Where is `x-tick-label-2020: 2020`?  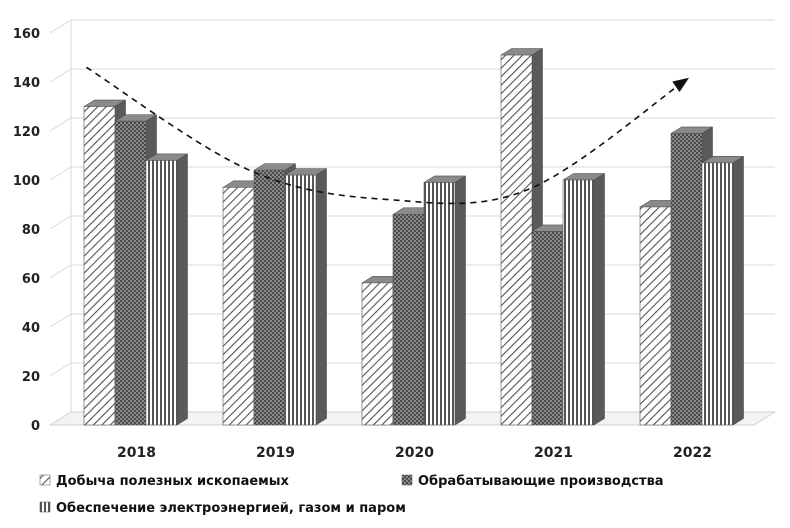
x-tick-label-2020: 2020 is located at coordinates (414, 453).